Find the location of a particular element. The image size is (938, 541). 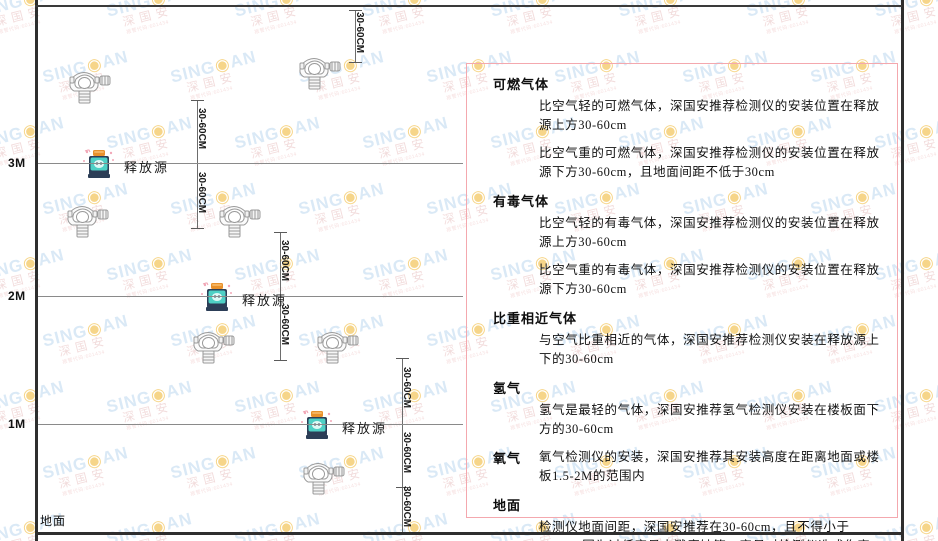

section-paragraph: 氢气是最轻的气体，深国安推荐氢气检测仪安装在楼板面下方的30-60cm is located at coordinates (709, 419).